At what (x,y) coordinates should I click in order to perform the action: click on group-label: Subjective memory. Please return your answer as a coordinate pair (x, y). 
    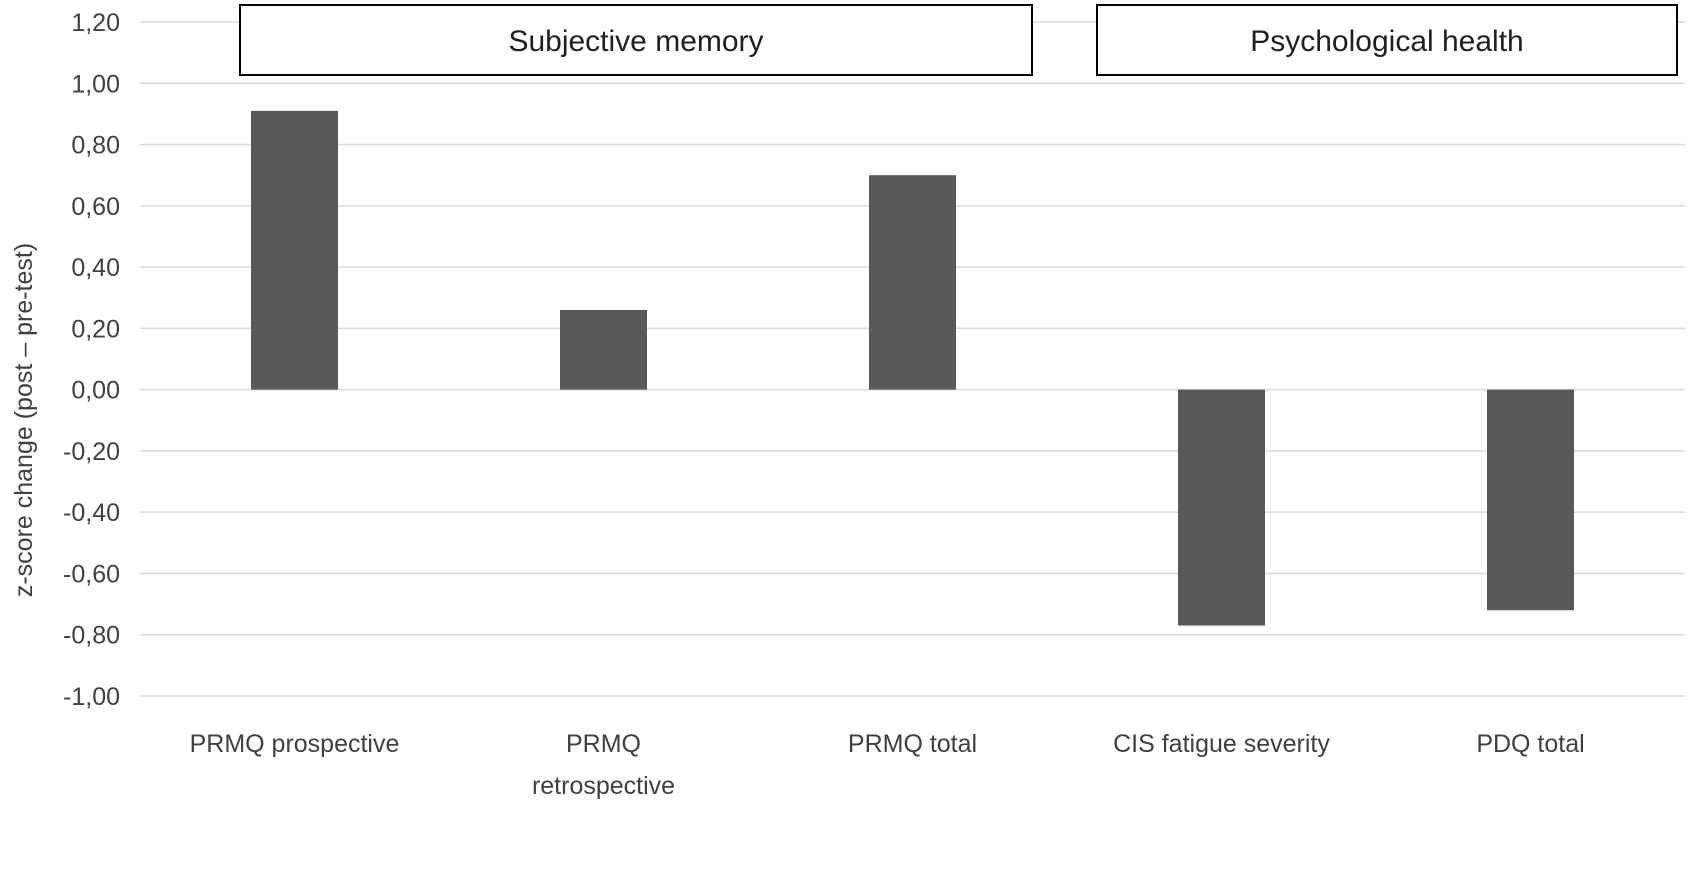
    Looking at the image, I should click on (635, 41).